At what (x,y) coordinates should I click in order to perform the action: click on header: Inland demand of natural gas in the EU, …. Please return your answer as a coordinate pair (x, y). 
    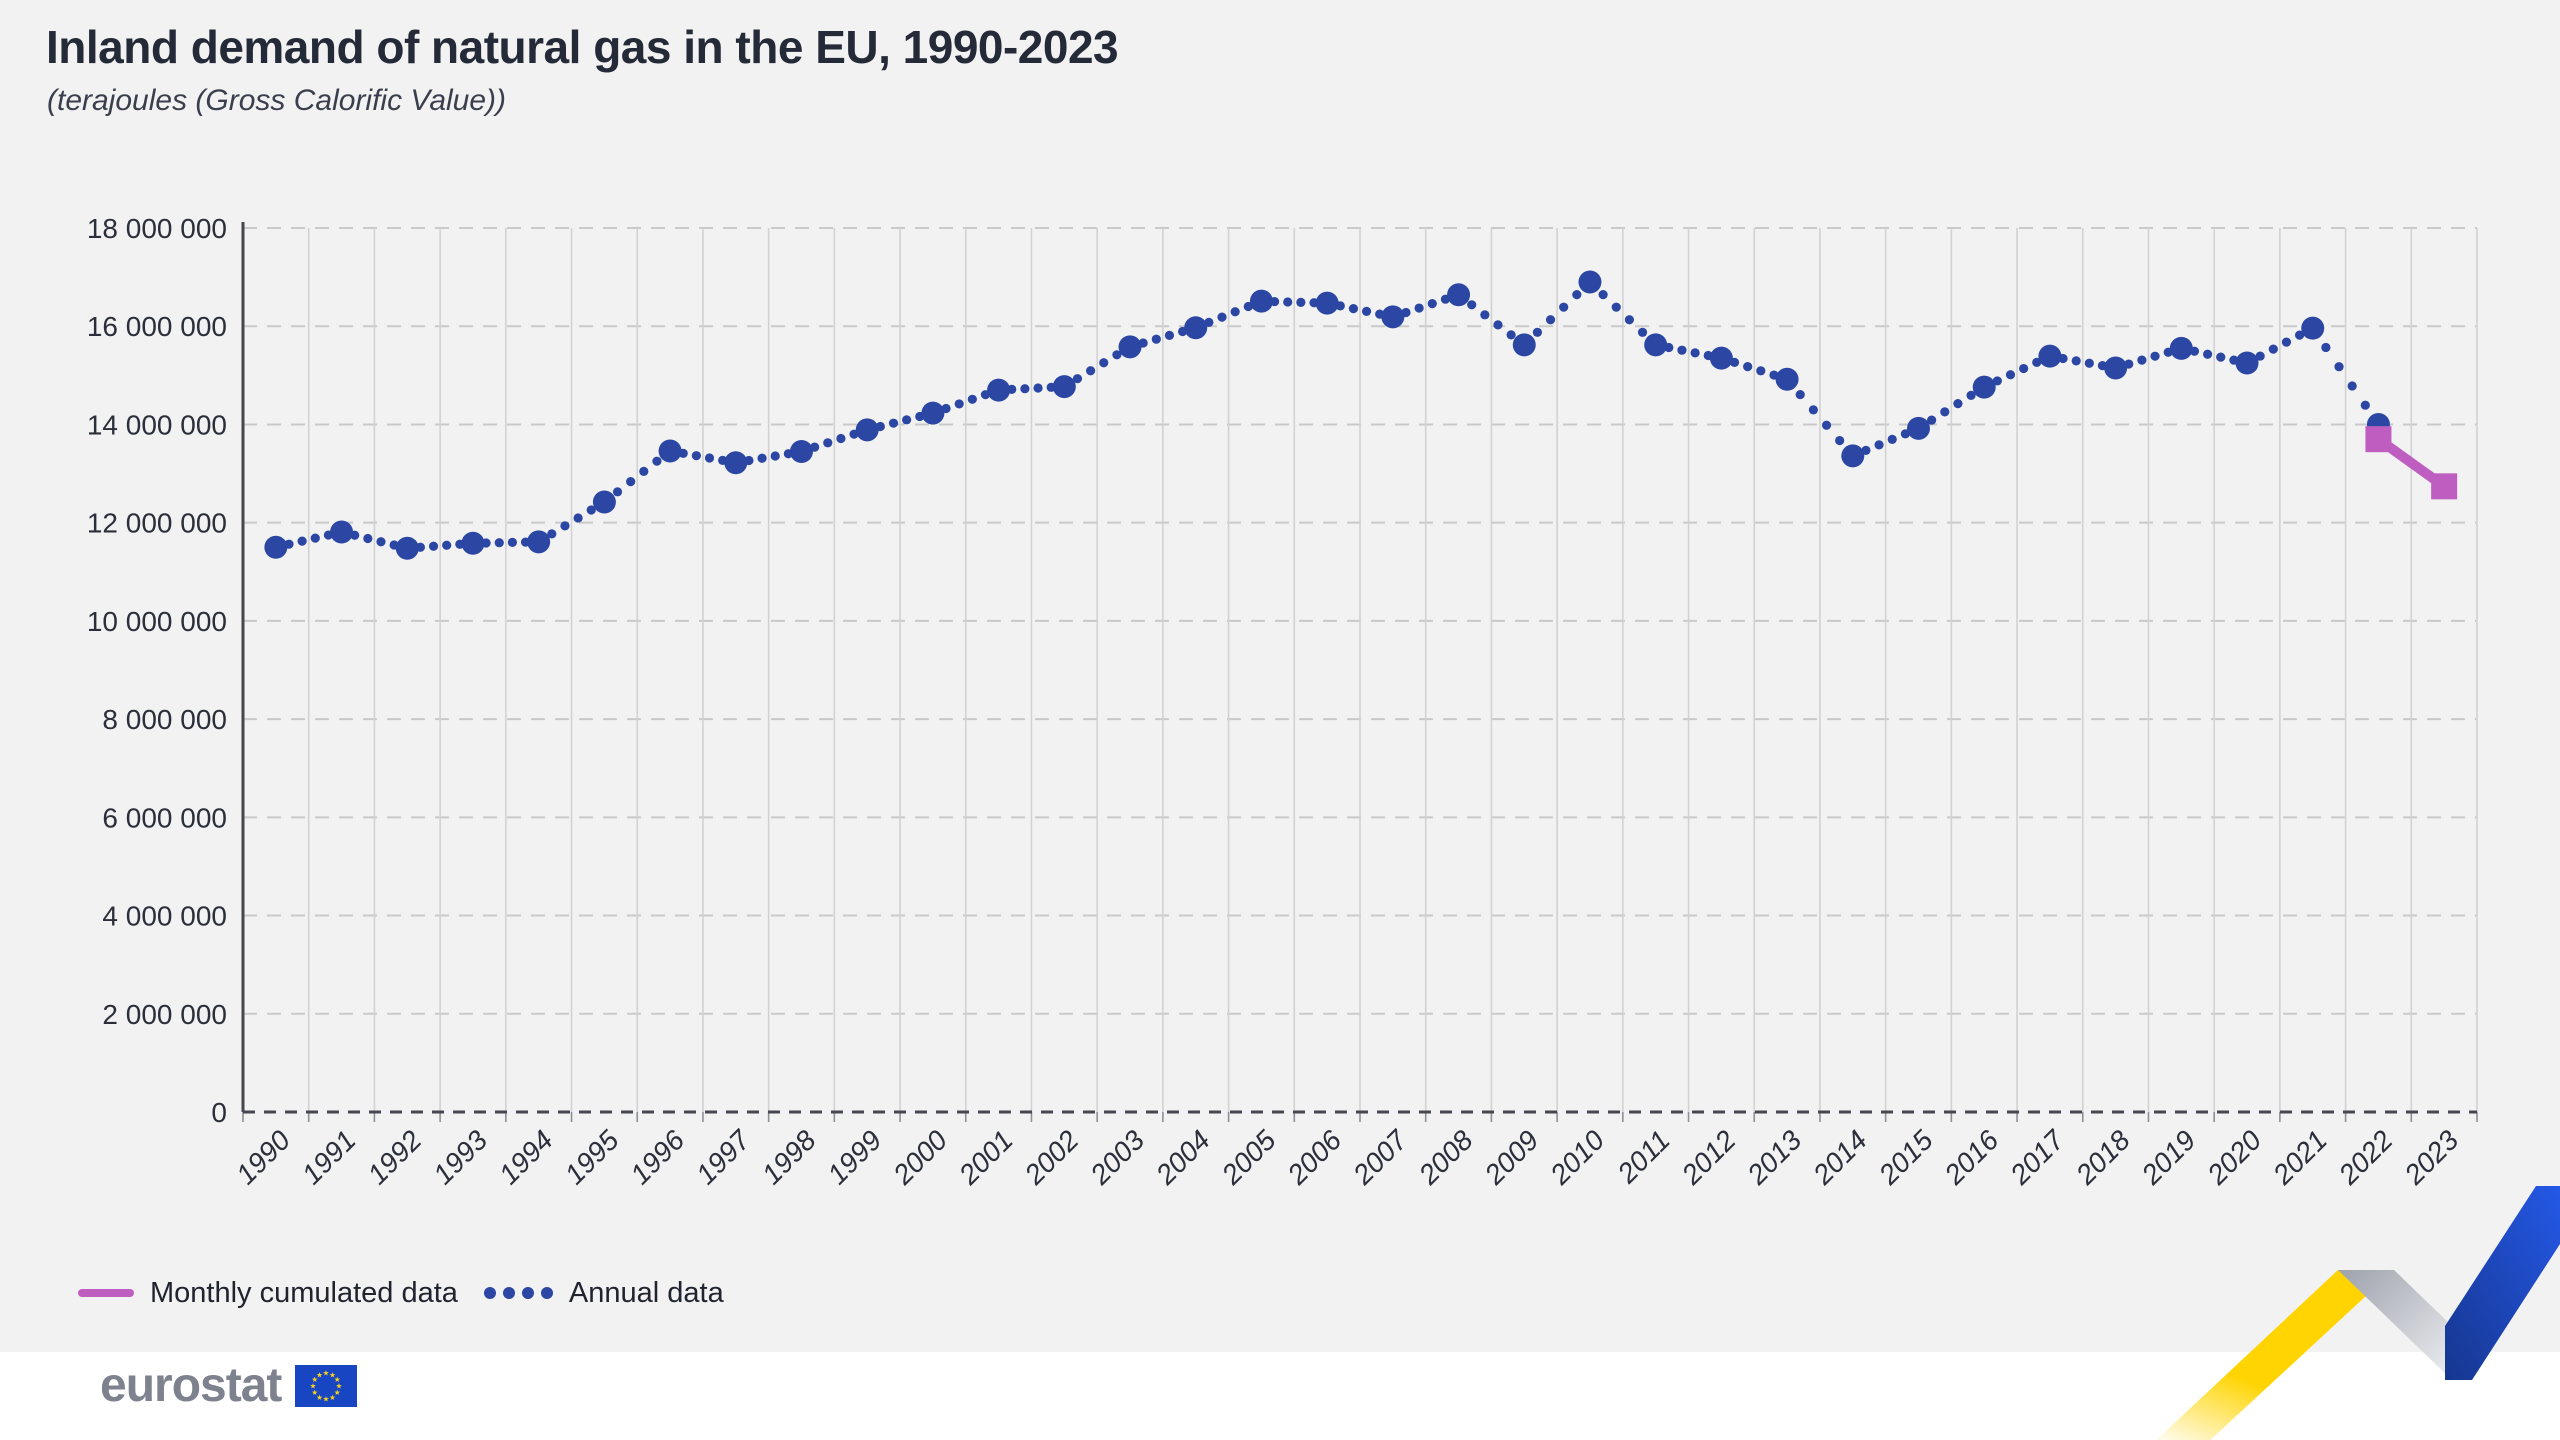
    Looking at the image, I should click on (582, 69).